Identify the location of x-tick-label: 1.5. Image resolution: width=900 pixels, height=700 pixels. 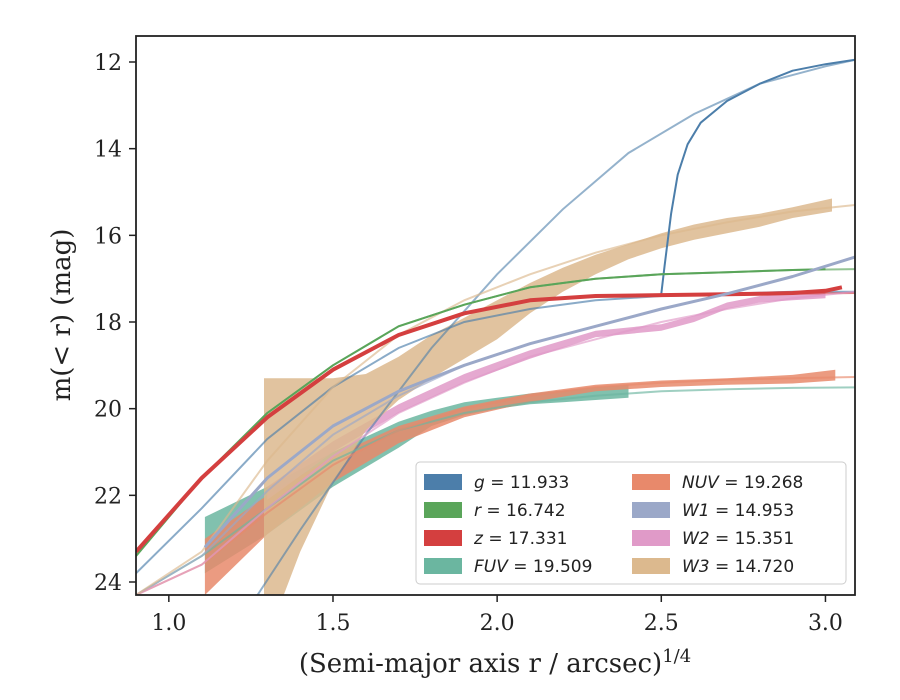
(332, 623).